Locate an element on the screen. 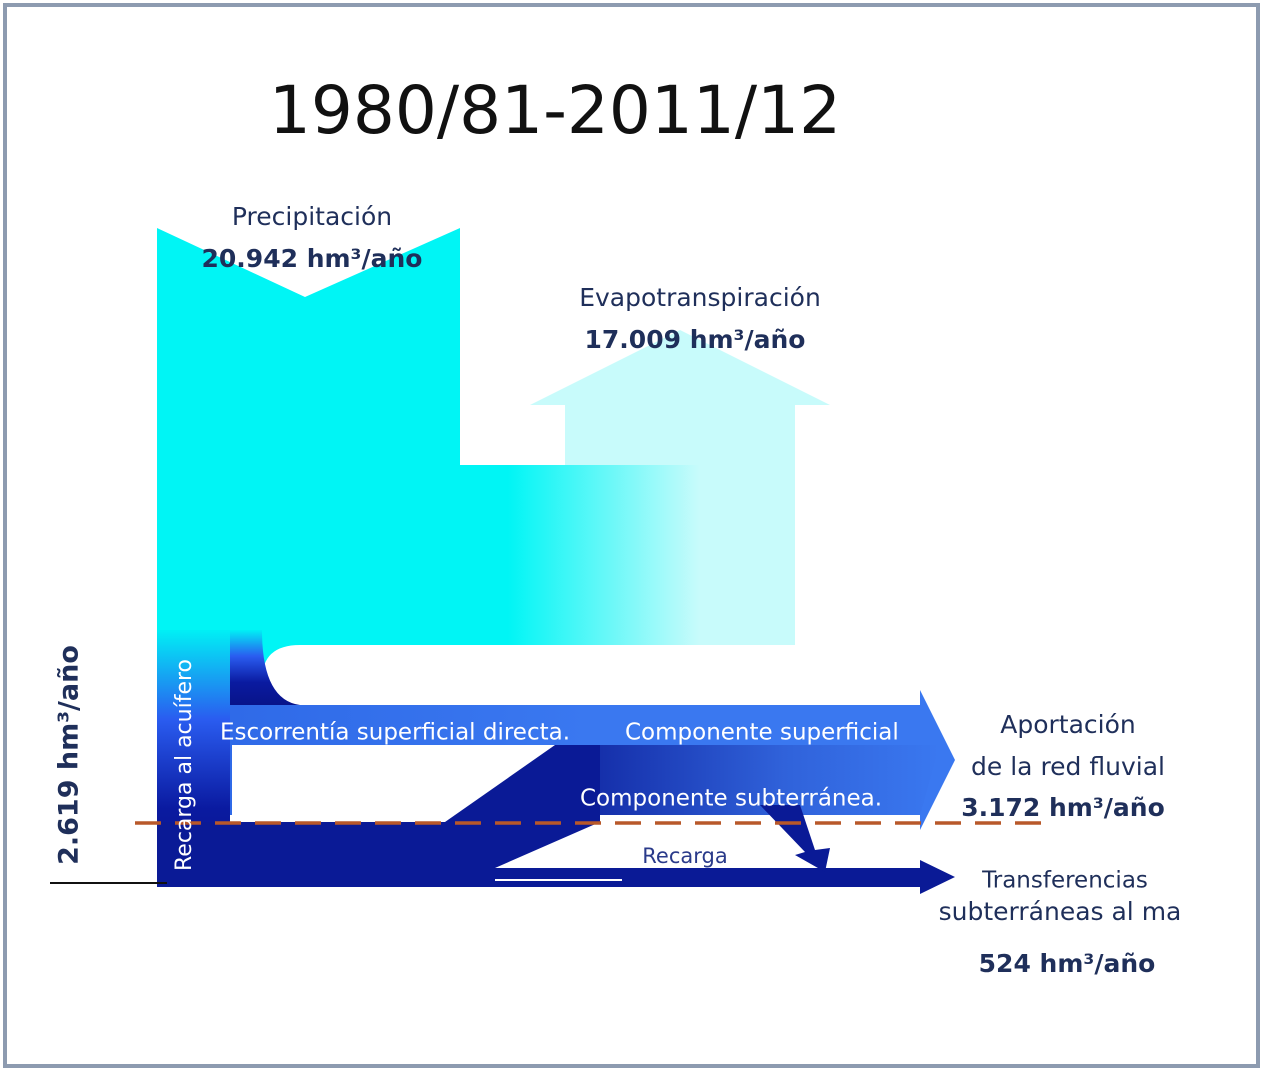 This screenshot has width=1263, height=1071. groundwater-label: Componente subterránea. is located at coordinates (731, 799).